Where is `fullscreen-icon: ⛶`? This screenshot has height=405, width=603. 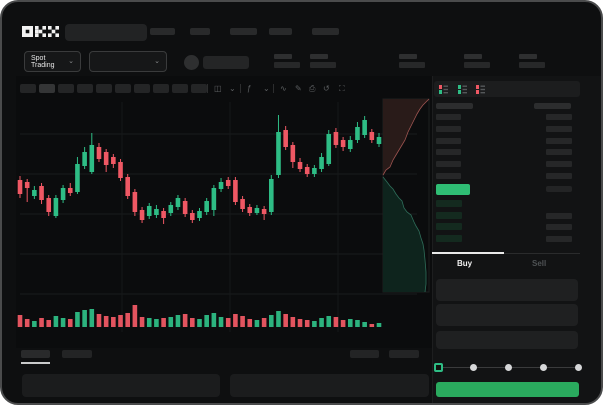
fullscreen-icon: ⛶ is located at coordinates (342, 88).